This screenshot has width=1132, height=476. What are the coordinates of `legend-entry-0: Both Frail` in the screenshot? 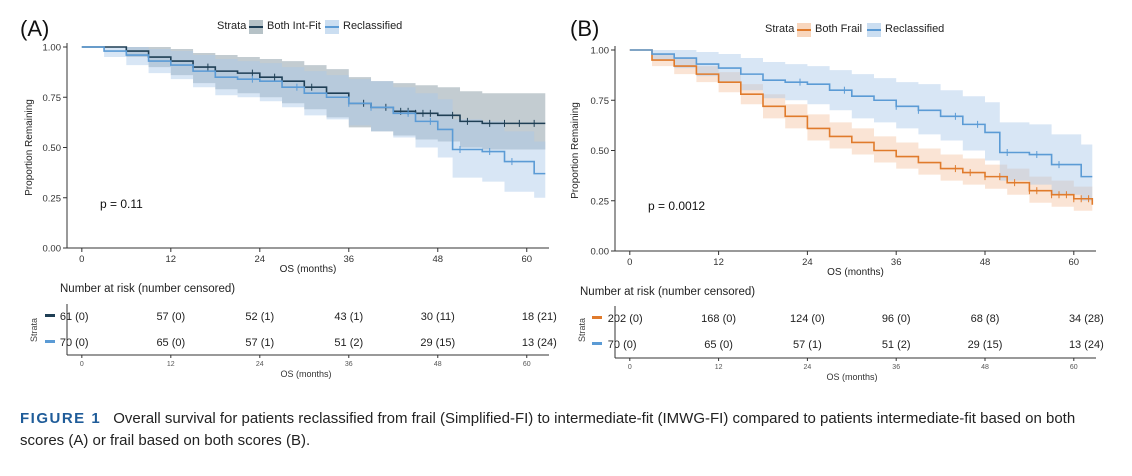 It's located at (838, 29).